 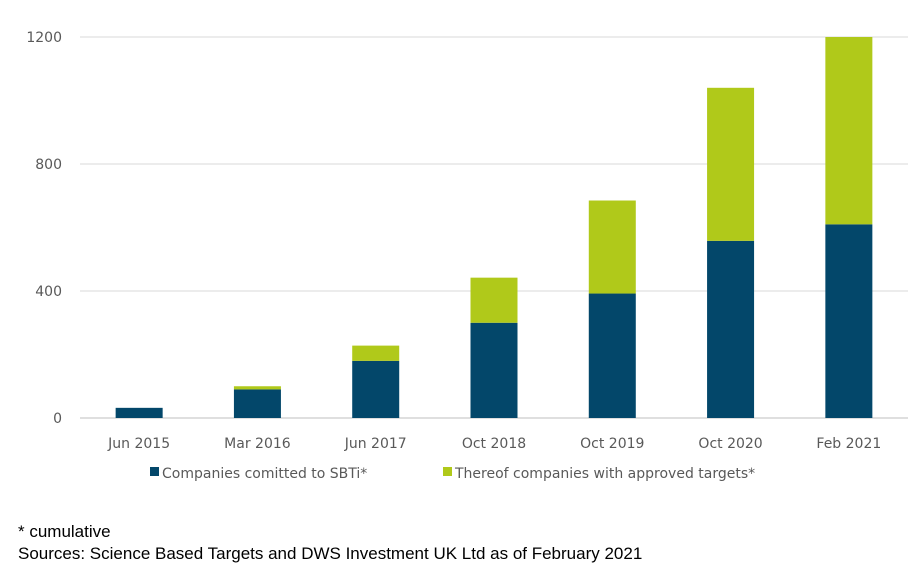 What do you see at coordinates (64, 531) in the screenshot?
I see `cumulative-note: * cumulative` at bounding box center [64, 531].